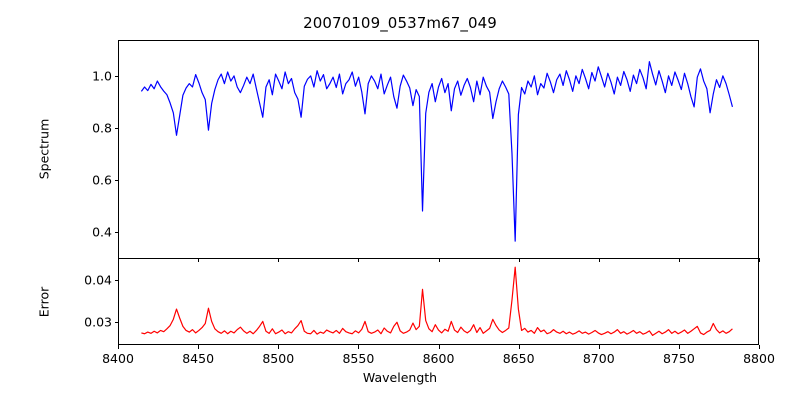 The height and width of the screenshot is (400, 800). What do you see at coordinates (102, 128) in the screenshot?
I see `spectrum-ytick-label: 0.8` at bounding box center [102, 128].